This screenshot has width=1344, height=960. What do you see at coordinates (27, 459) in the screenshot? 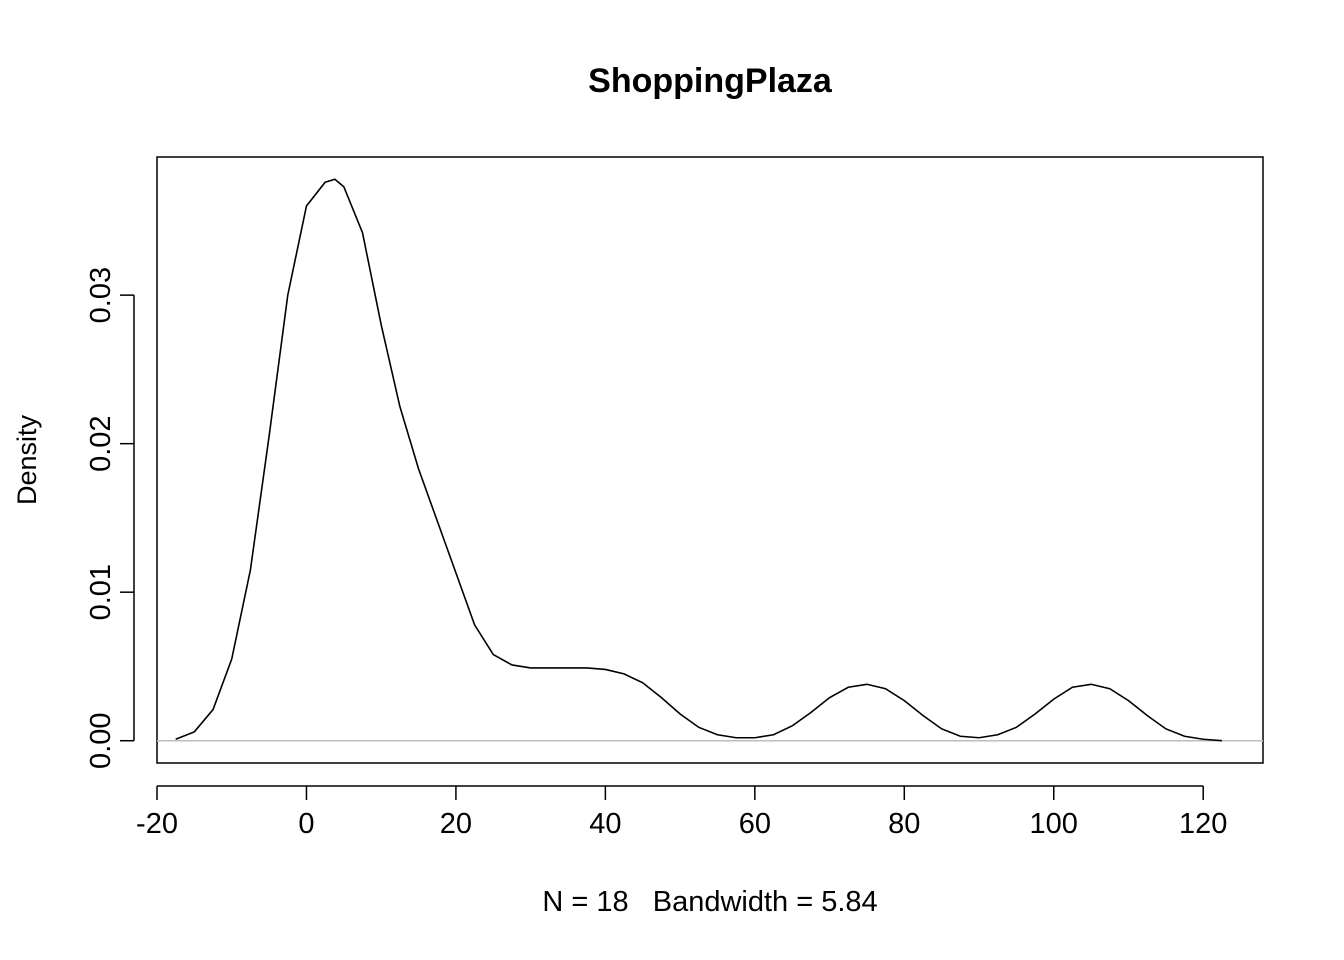
I see `y-axis-label: Density` at bounding box center [27, 459].